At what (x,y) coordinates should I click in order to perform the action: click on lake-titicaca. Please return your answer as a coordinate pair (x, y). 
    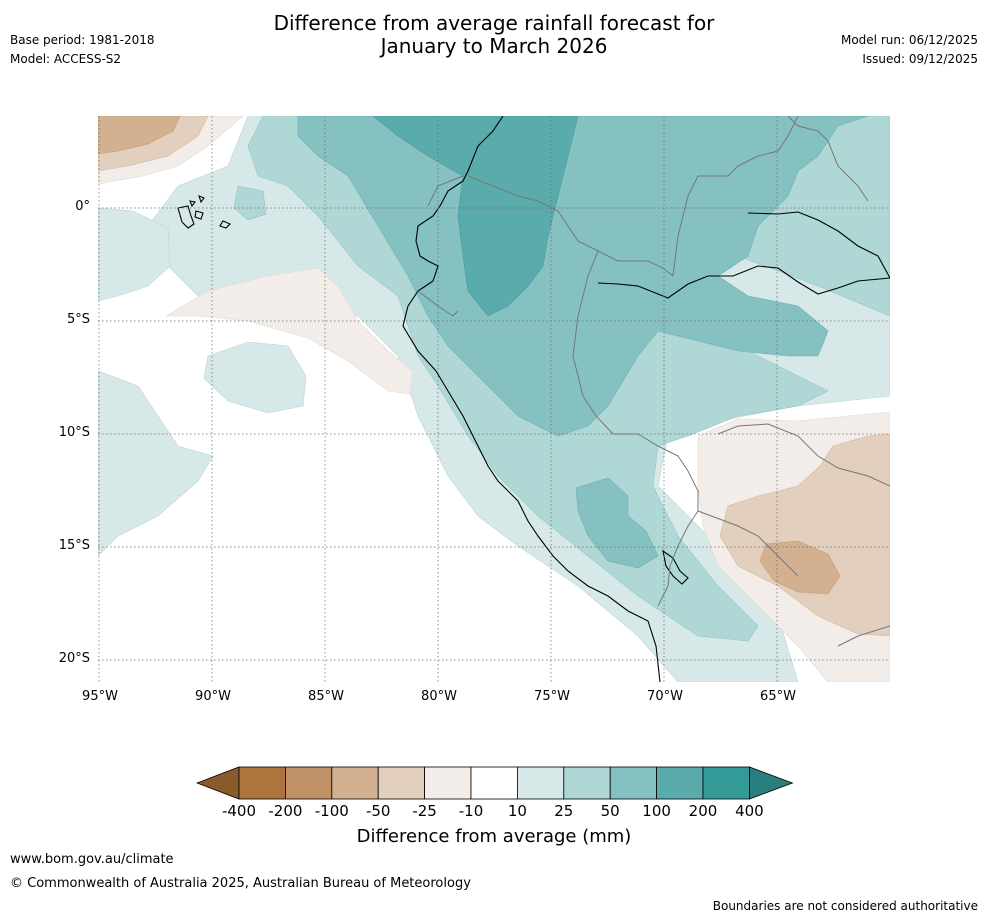
    Looking at the image, I should click on (675, 567).